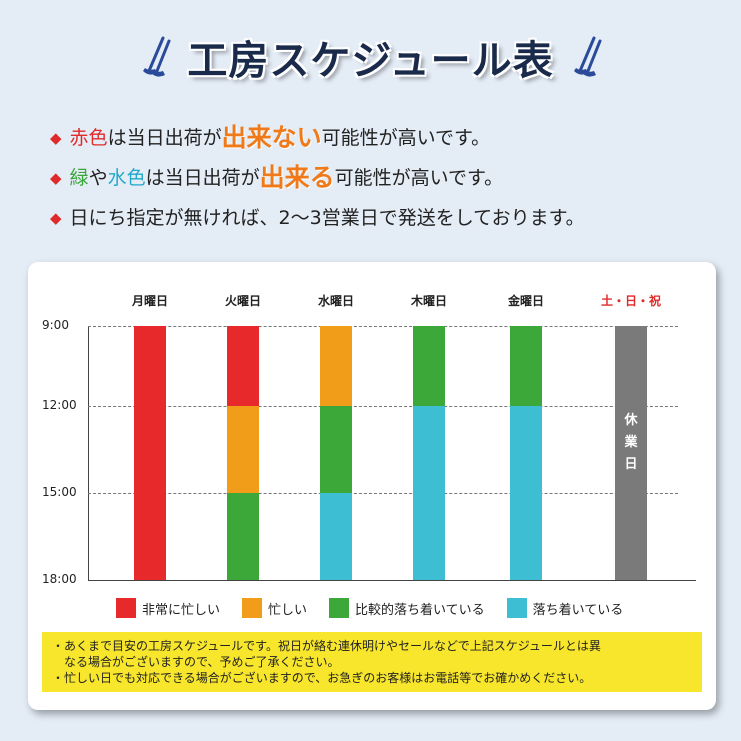 The height and width of the screenshot is (741, 741). I want to click on day-label: 火曜日, so click(242, 301).